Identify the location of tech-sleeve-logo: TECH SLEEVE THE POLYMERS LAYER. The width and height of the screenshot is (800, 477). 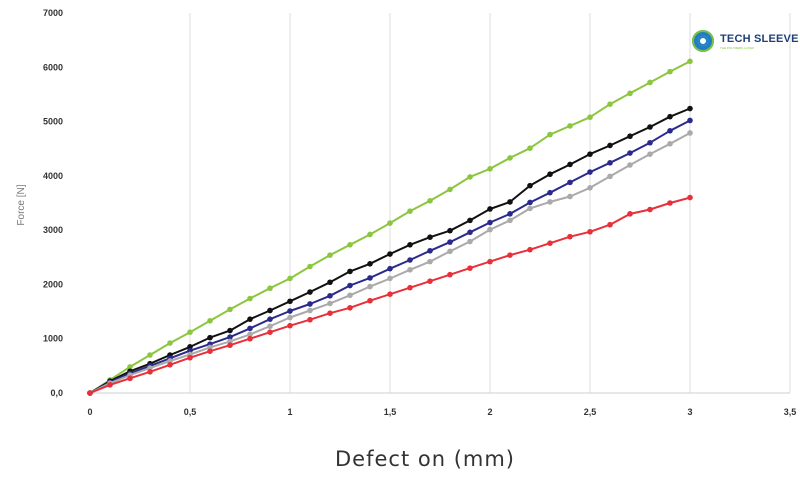
(745, 41).